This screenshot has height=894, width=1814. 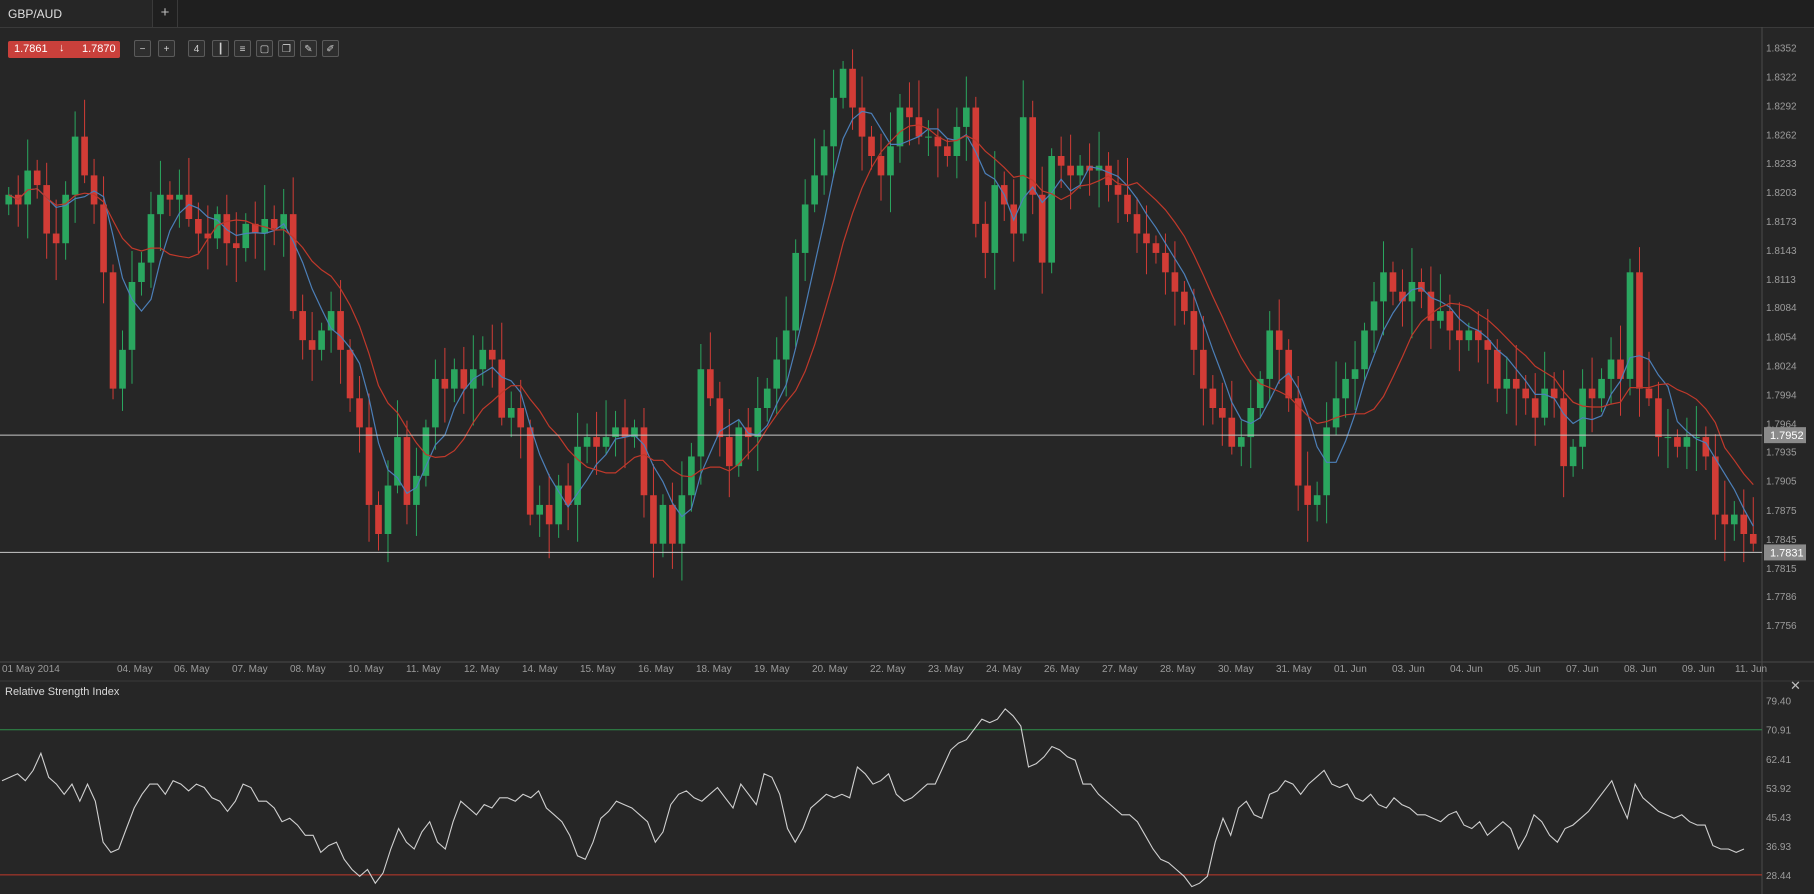 What do you see at coordinates (99, 49) in the screenshot?
I see `ask-price: 1.7870` at bounding box center [99, 49].